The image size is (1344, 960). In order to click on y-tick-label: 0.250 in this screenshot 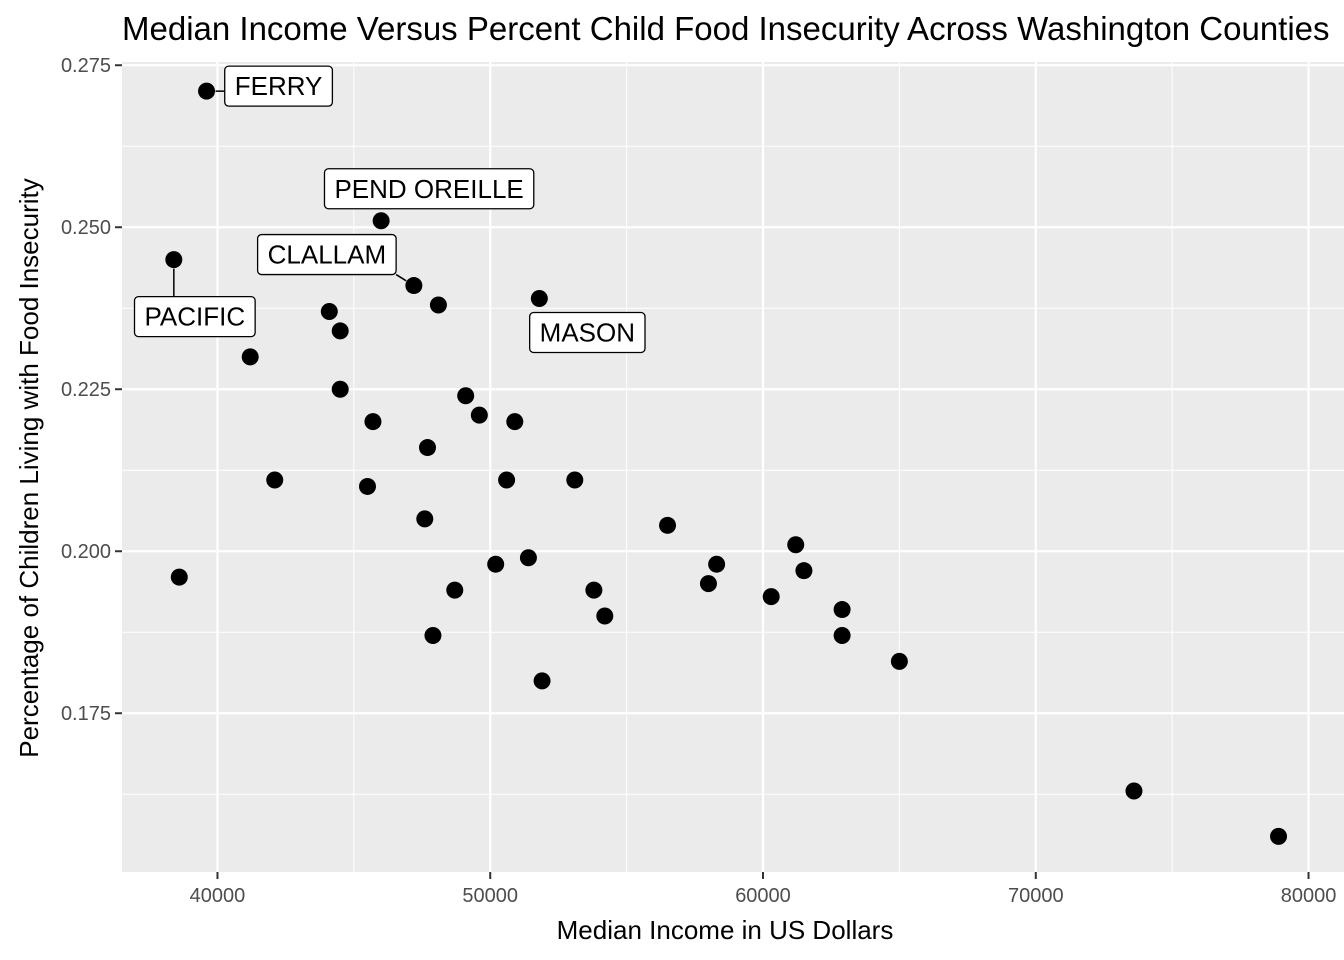, I will do `click(86, 228)`.